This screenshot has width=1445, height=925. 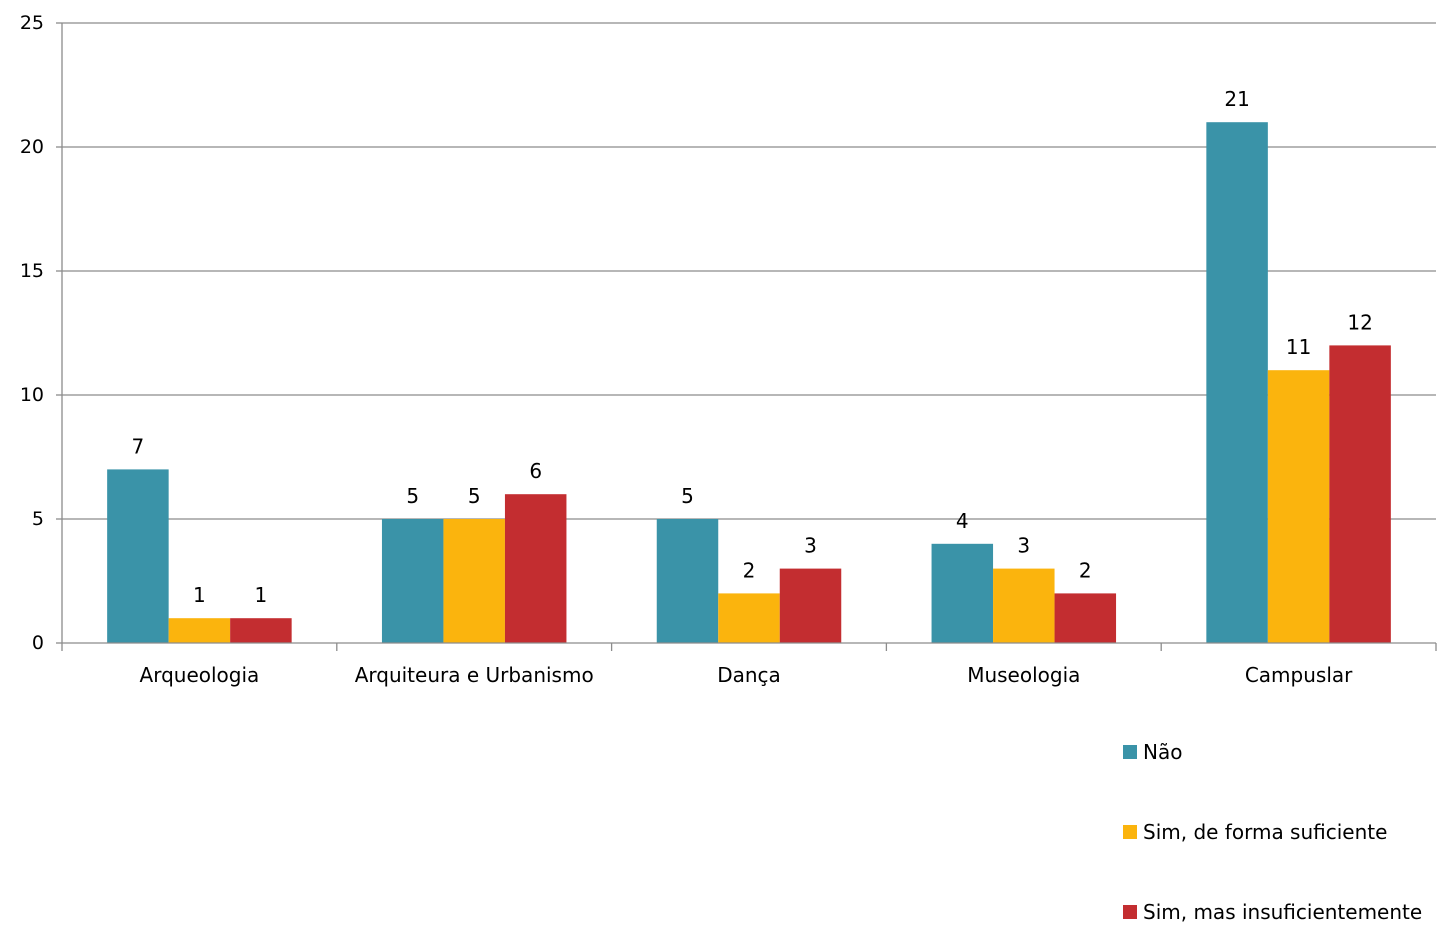 I want to click on data-label: 21, so click(x=1236, y=99).